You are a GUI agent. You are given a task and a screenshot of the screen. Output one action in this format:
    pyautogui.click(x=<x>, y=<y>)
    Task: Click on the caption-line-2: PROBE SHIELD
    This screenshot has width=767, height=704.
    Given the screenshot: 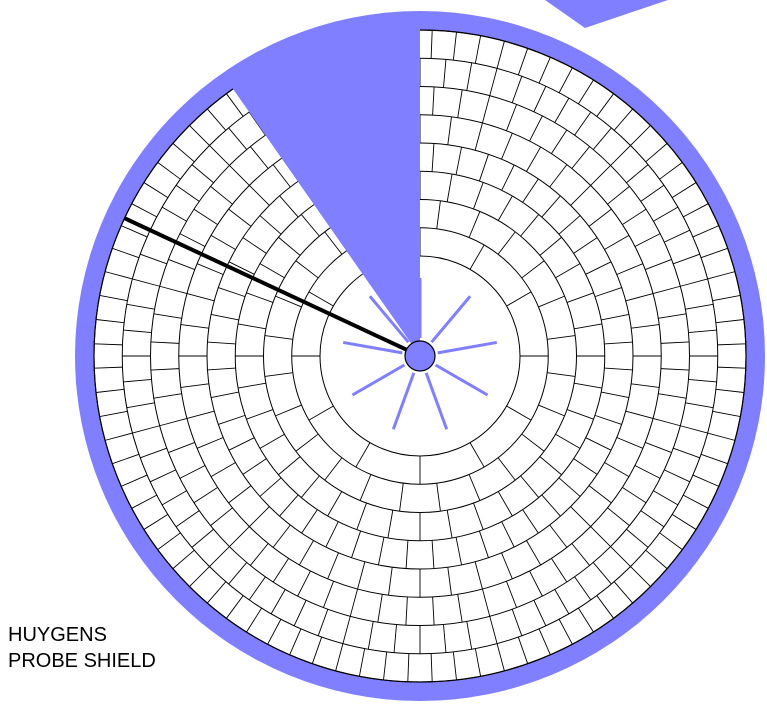 What is the action you would take?
    pyautogui.click(x=82, y=661)
    